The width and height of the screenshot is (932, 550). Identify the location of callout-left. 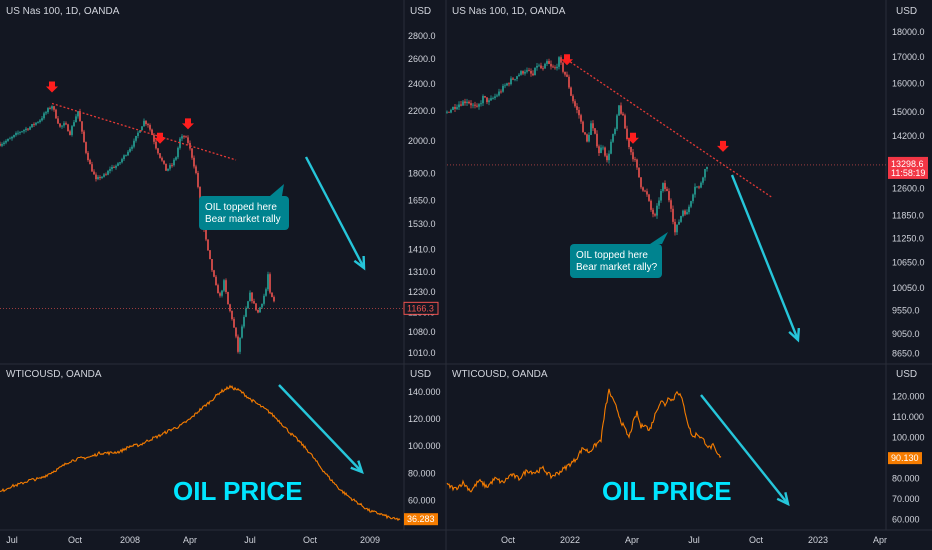
(244, 213).